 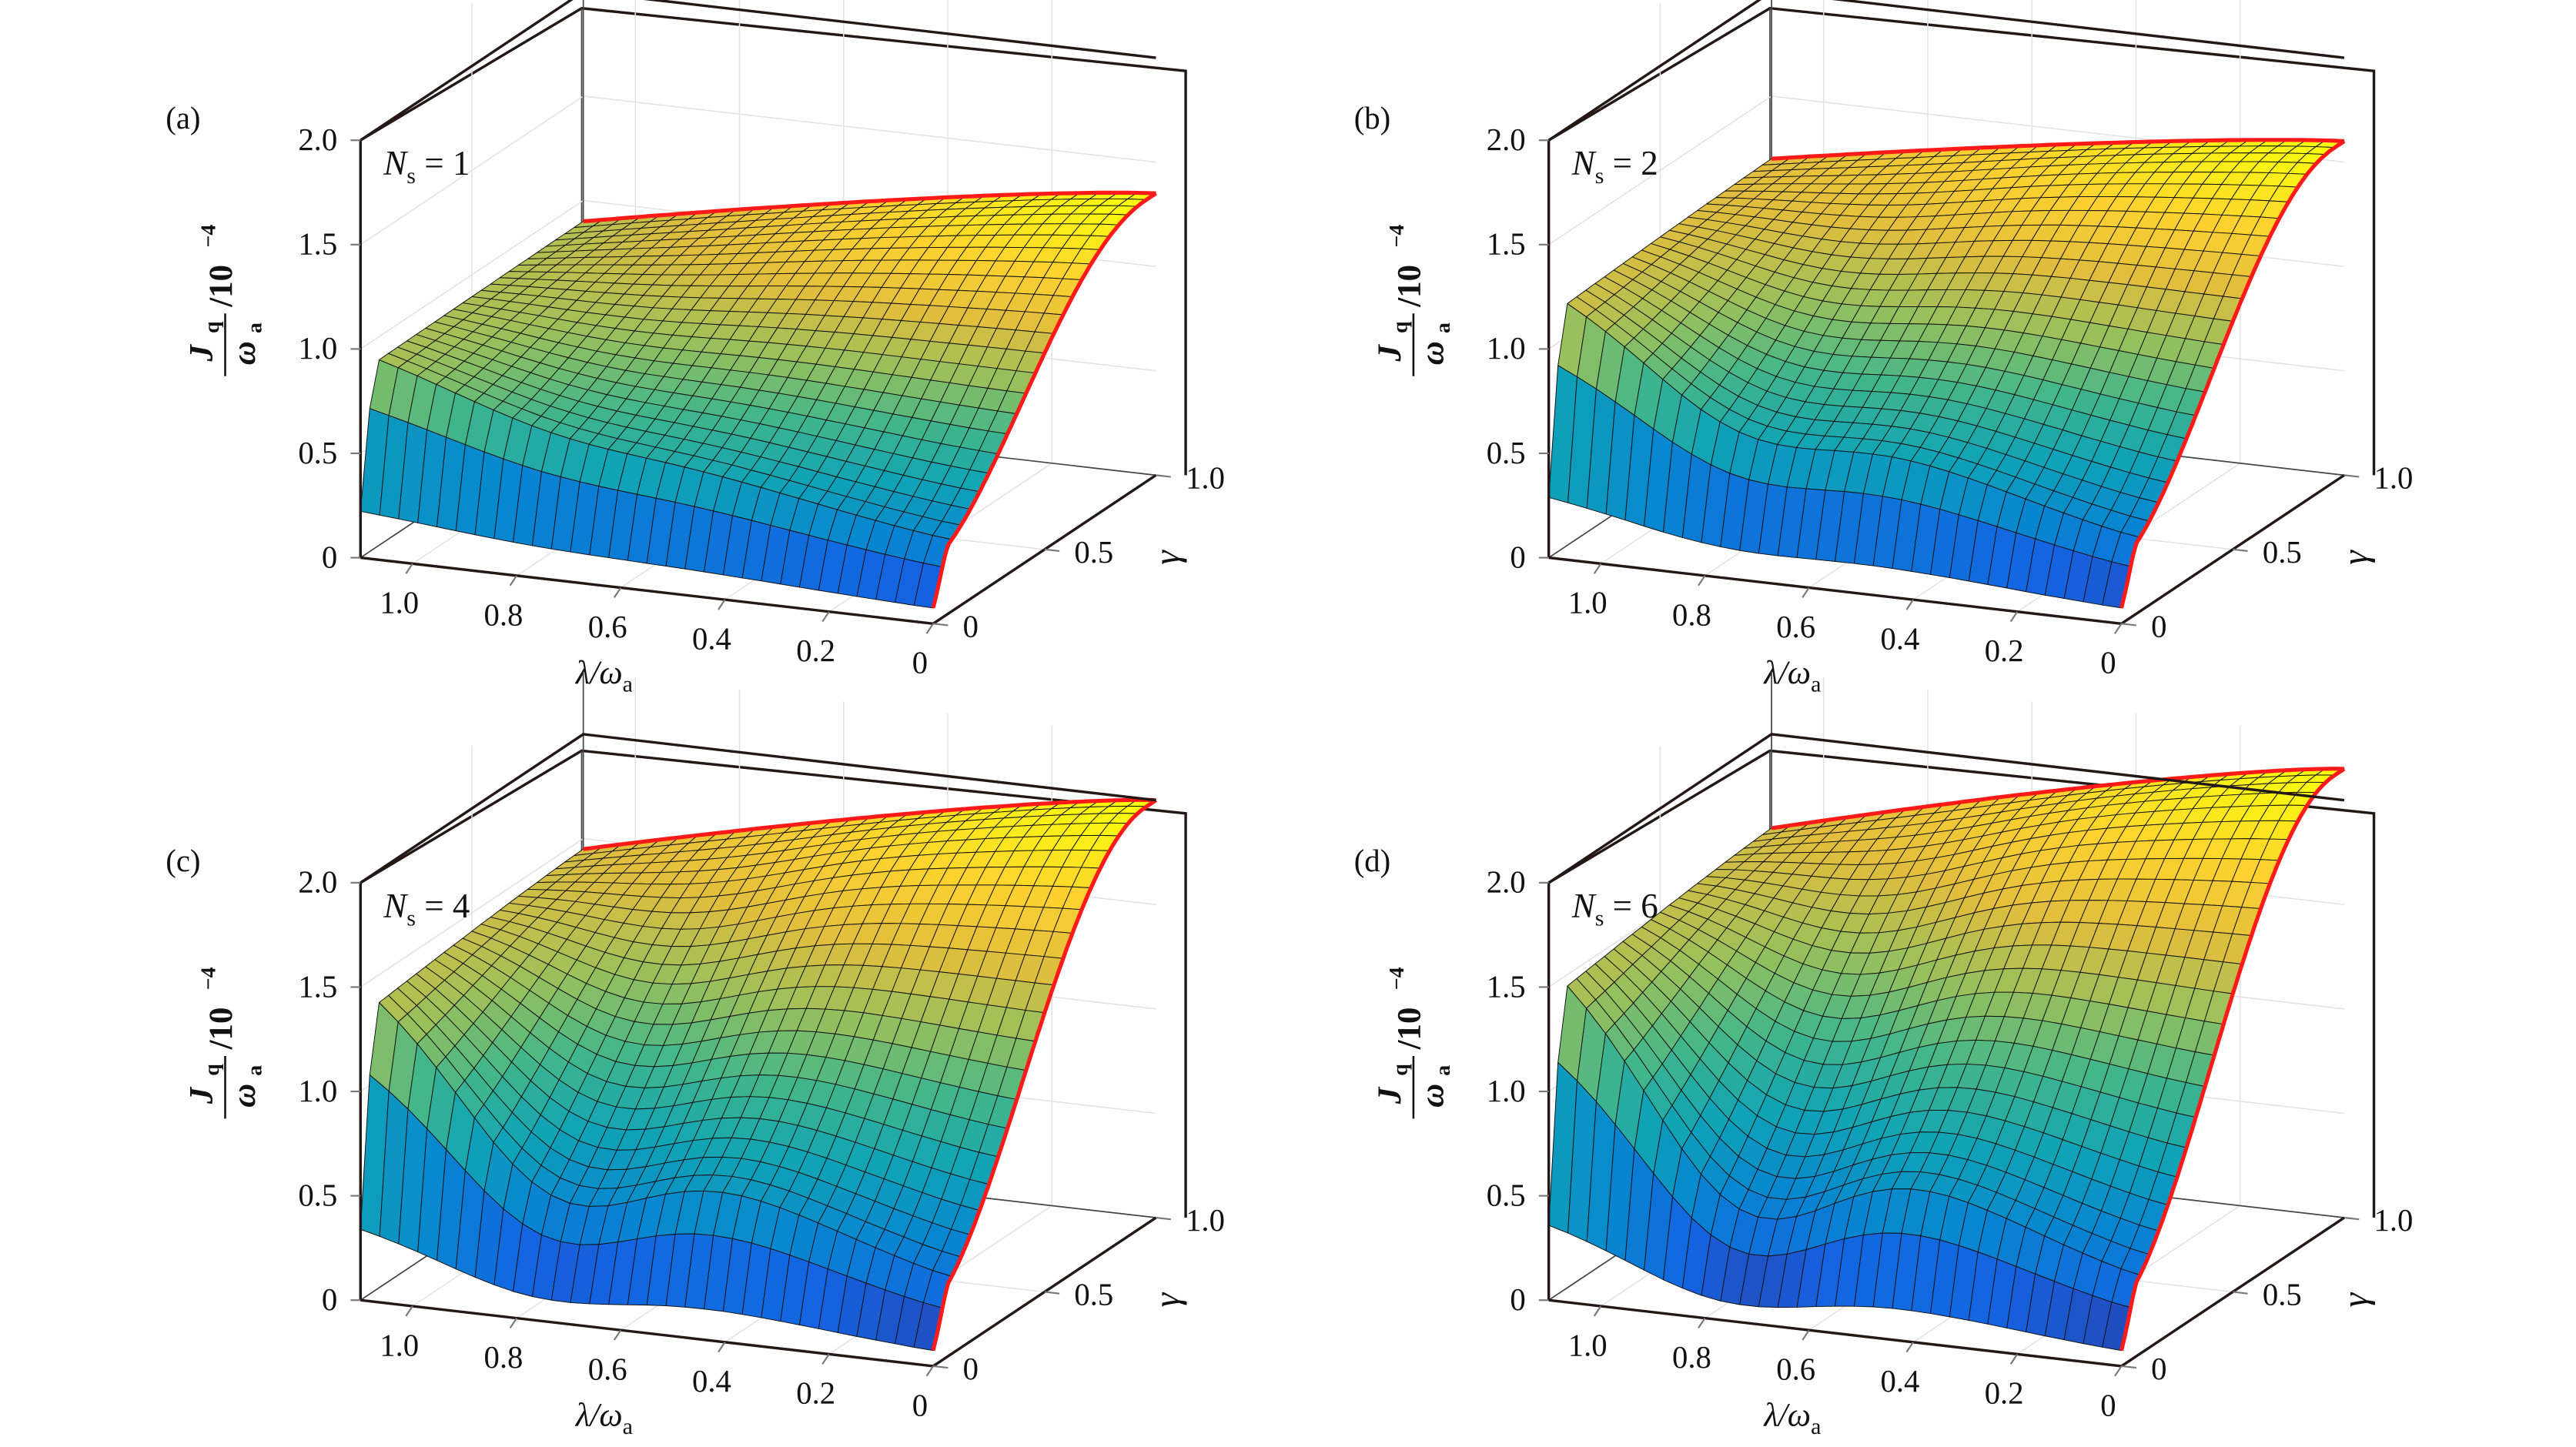 I want to click on lambda-tick-label: 0.2, so click(x=2004, y=650).